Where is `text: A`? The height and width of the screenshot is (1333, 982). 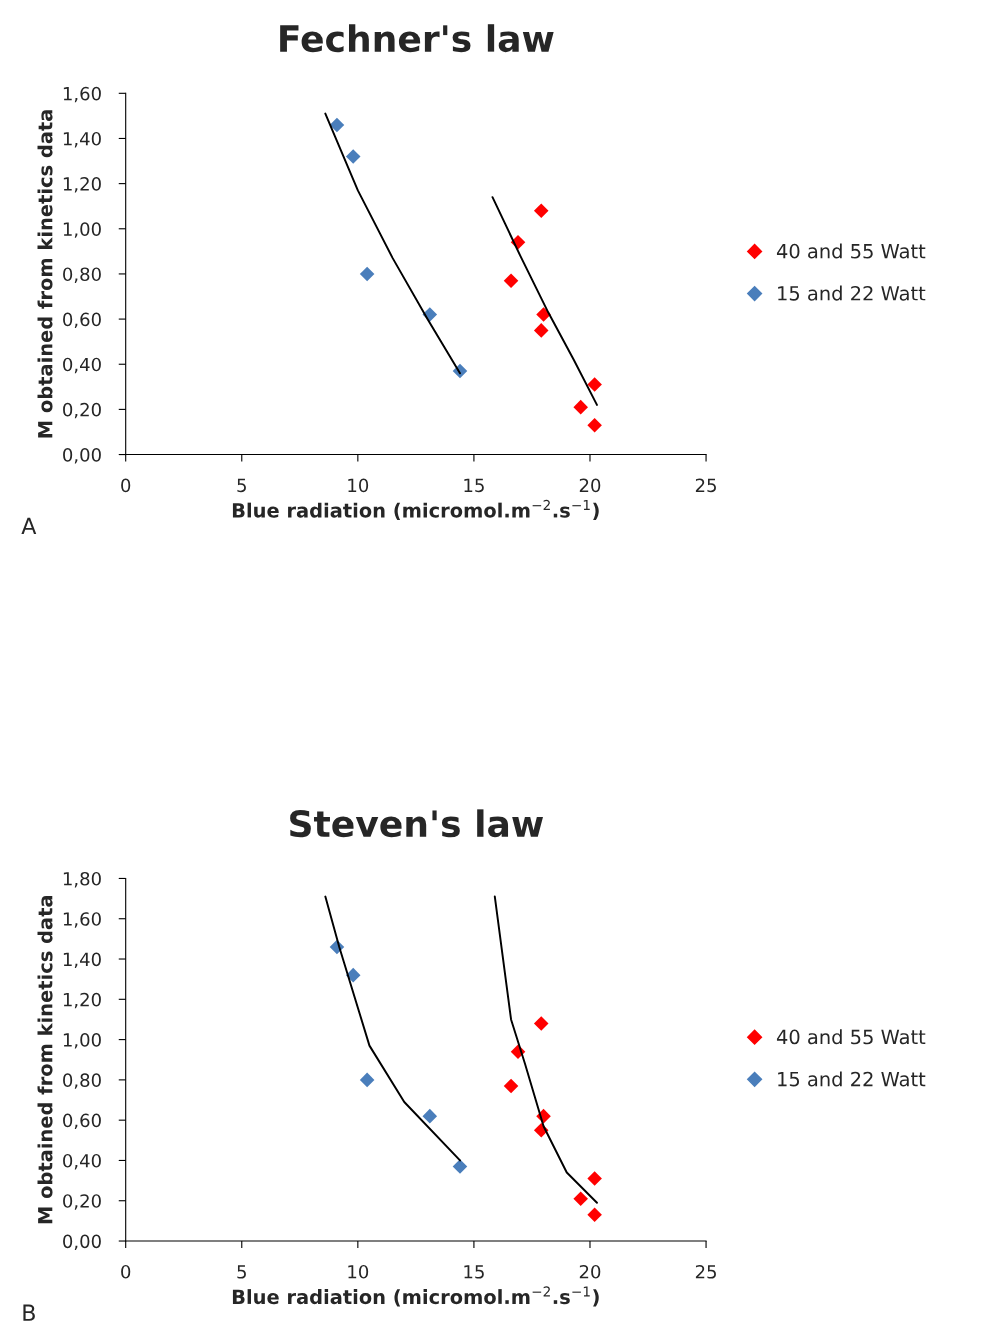 text: A is located at coordinates (29, 526).